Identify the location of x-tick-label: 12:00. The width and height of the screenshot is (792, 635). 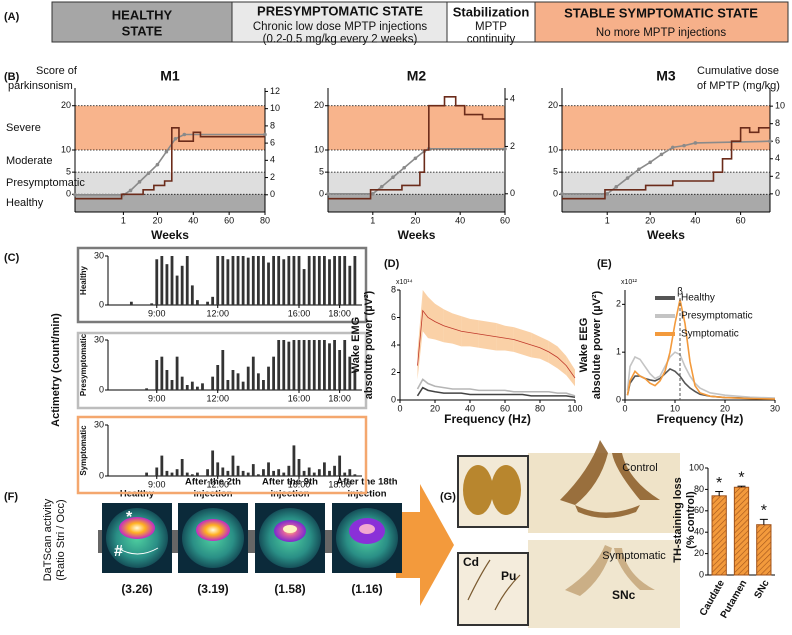
(217, 313).